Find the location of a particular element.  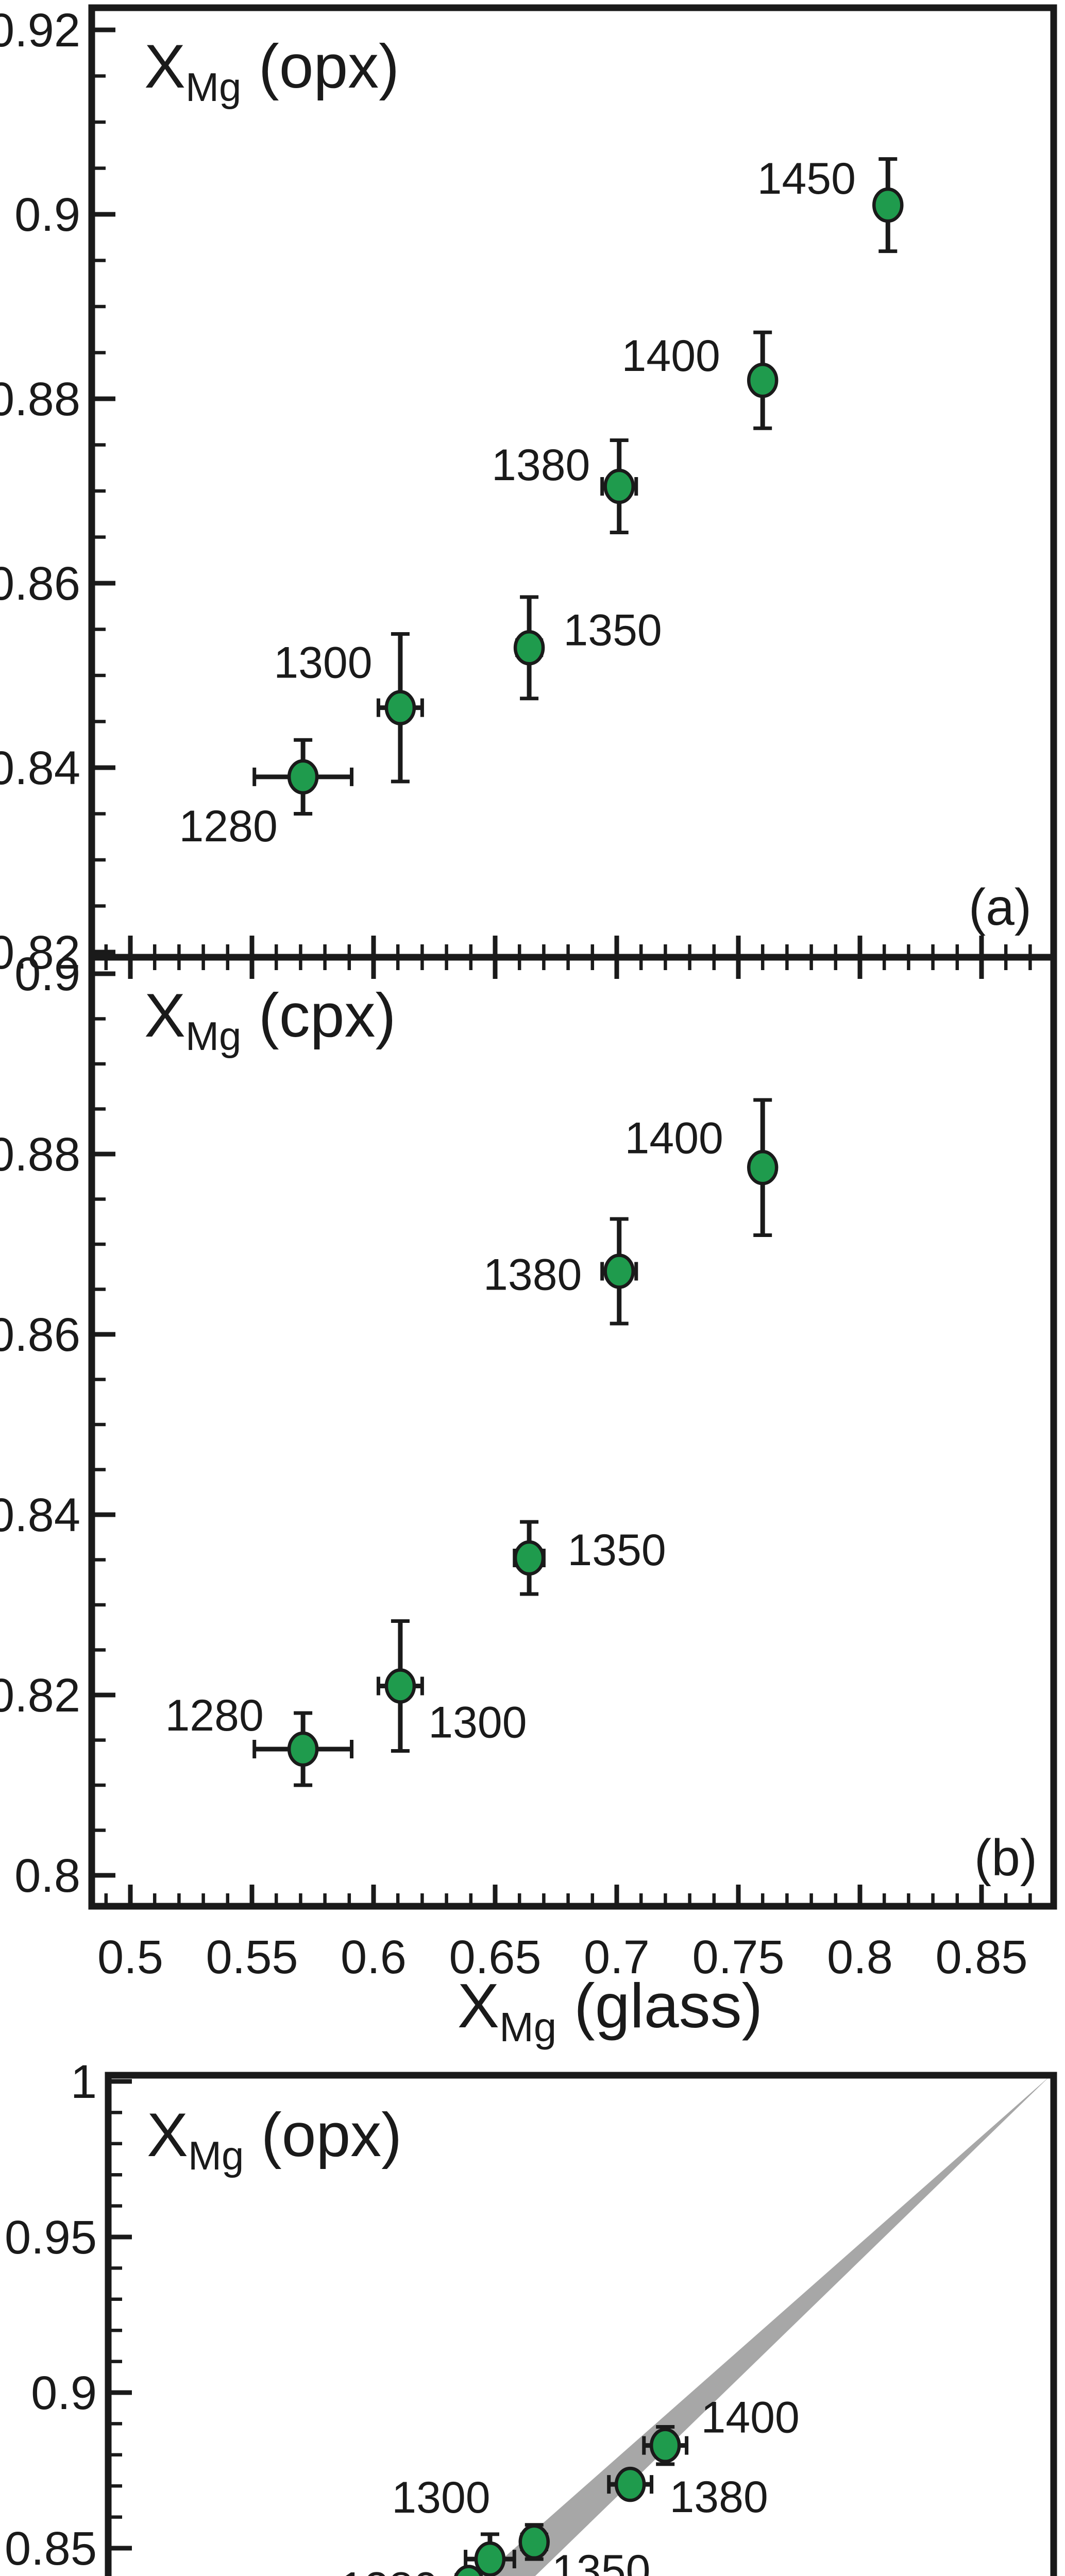

y-tick-label: 0.95 is located at coordinates (51, 2237).